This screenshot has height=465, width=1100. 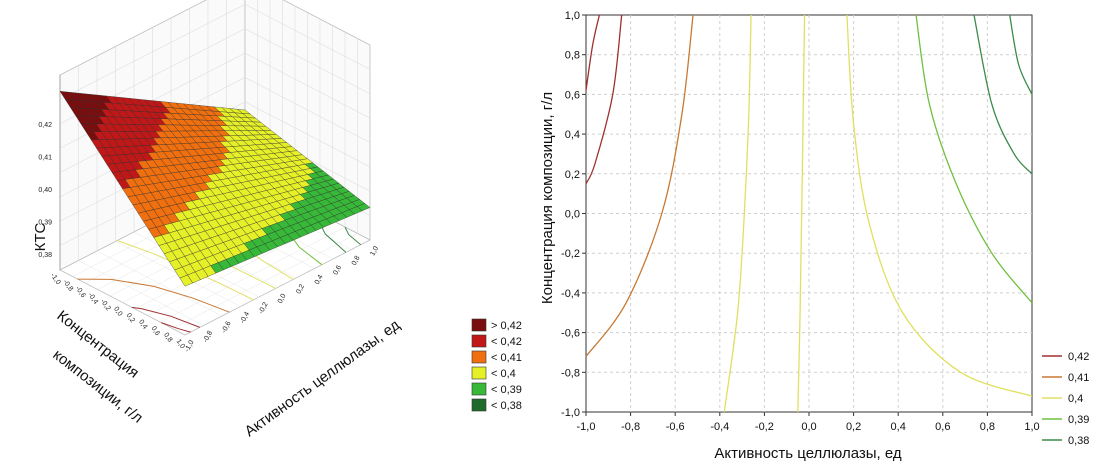 What do you see at coordinates (374, 251) in the screenshot?
I see `x-tick-label-3d: 1,0` at bounding box center [374, 251].